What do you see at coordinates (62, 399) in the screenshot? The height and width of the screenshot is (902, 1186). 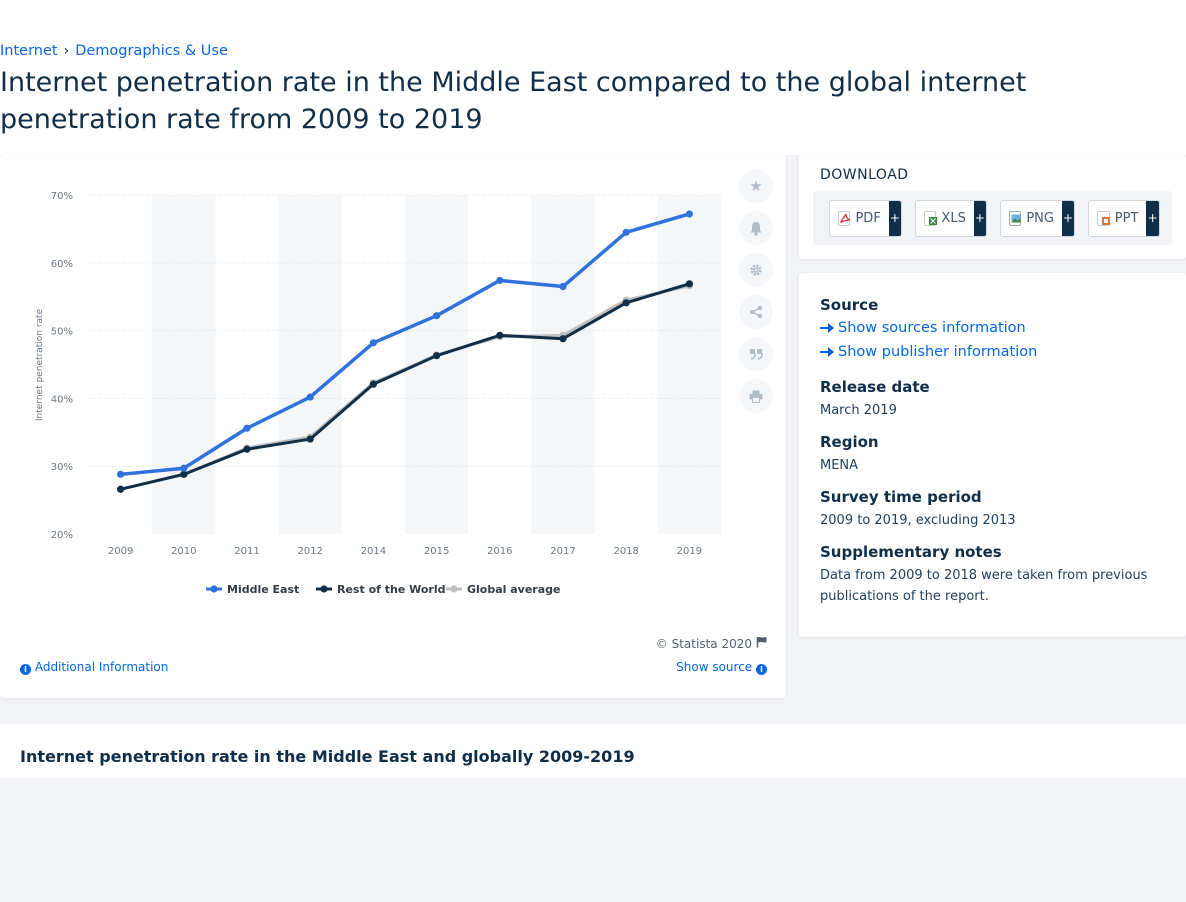 I see `y-tick-label: 40%` at bounding box center [62, 399].